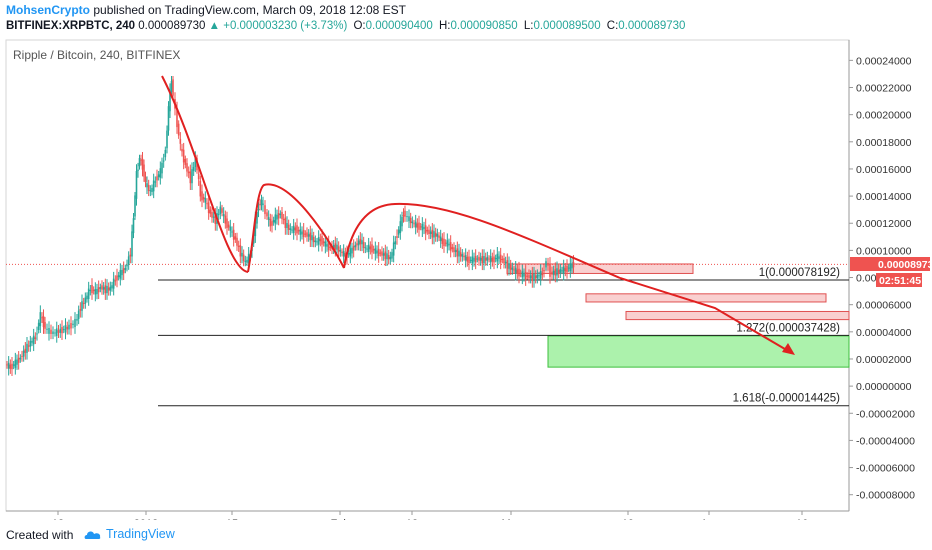 The image size is (932, 550). What do you see at coordinates (40, 535) in the screenshot?
I see `created-with-text: Created with` at bounding box center [40, 535].